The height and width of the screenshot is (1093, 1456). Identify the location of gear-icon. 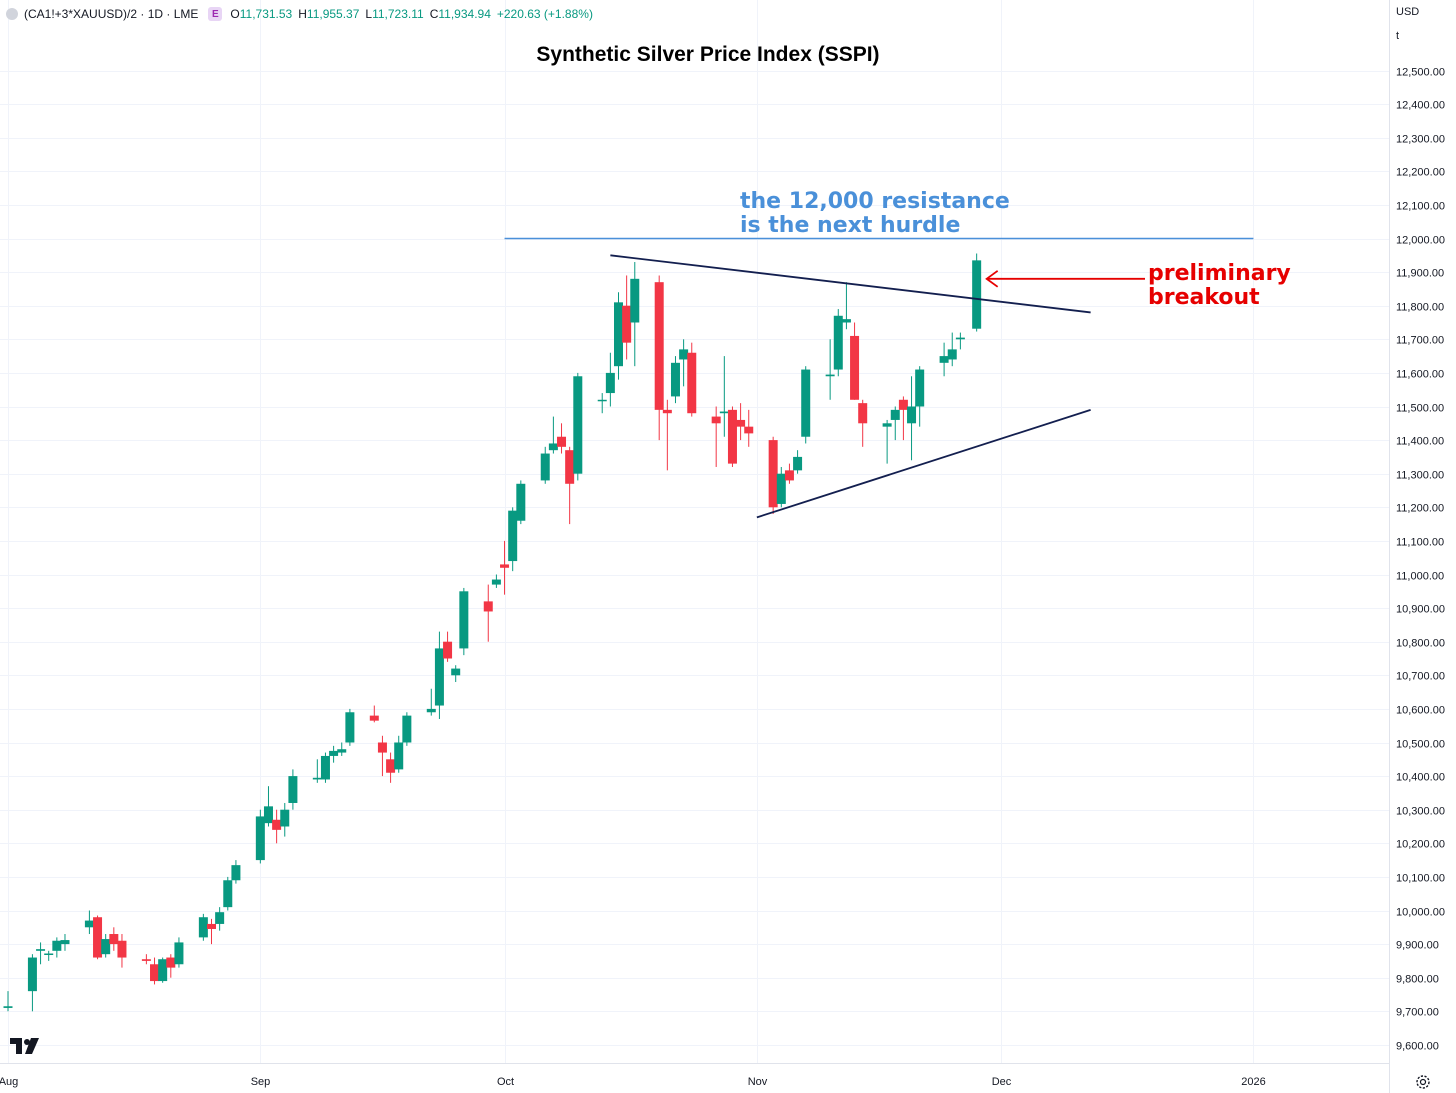
(1423, 1082).